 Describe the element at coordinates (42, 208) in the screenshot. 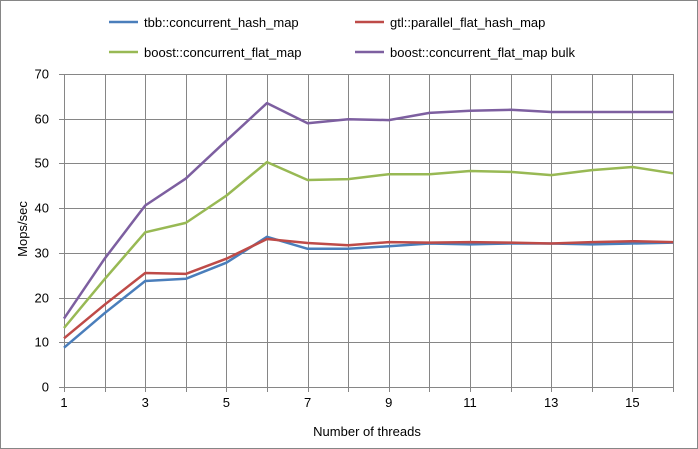

I see `y-tick-label: 40` at that location.